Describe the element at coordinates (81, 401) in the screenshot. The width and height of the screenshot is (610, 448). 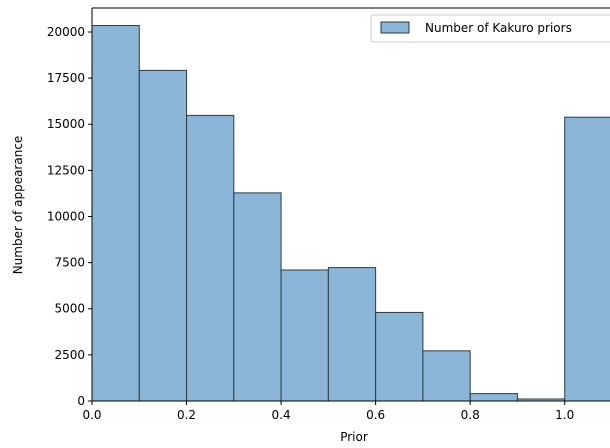
I see `y-tick-label: 0` at that location.